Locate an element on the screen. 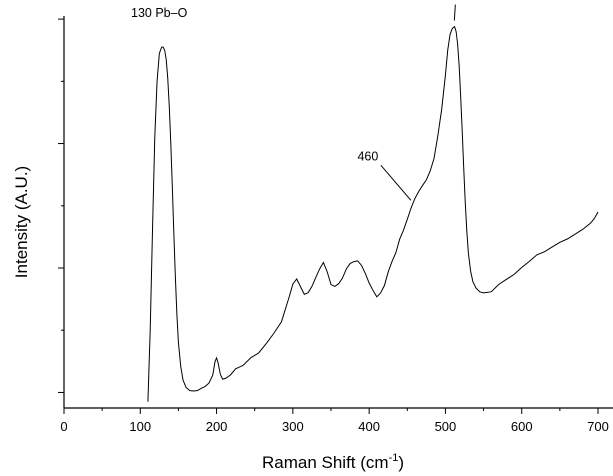 The height and width of the screenshot is (476, 613). annotation-460-leader is located at coordinates (396, 182).